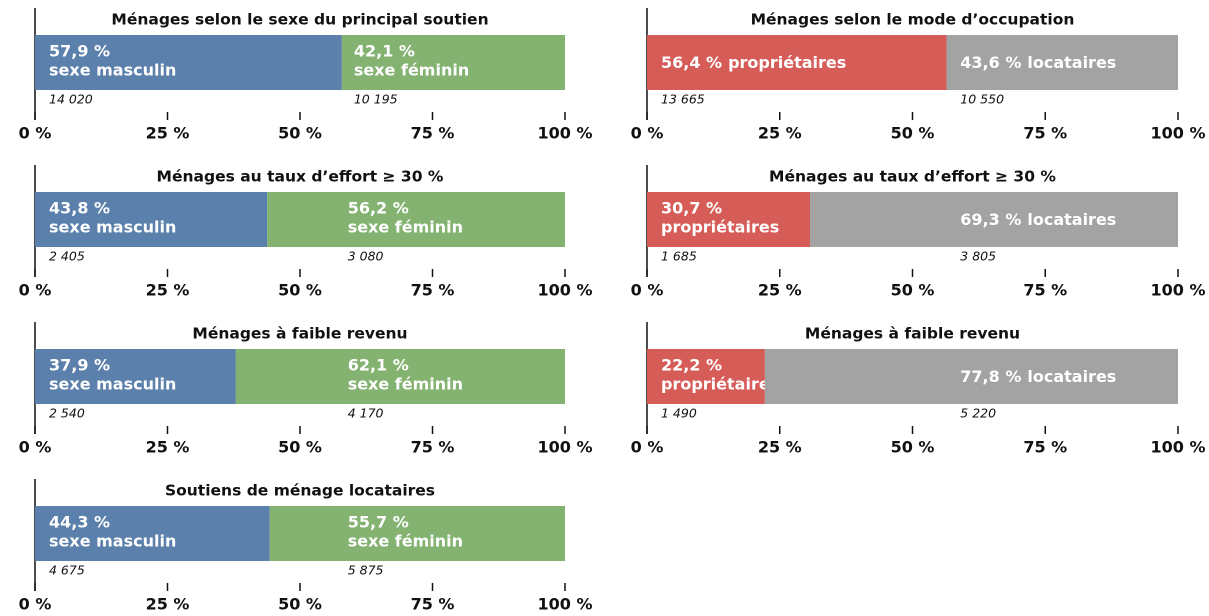 The image size is (1209, 616). I want to click on count-label: 3 080, so click(366, 256).